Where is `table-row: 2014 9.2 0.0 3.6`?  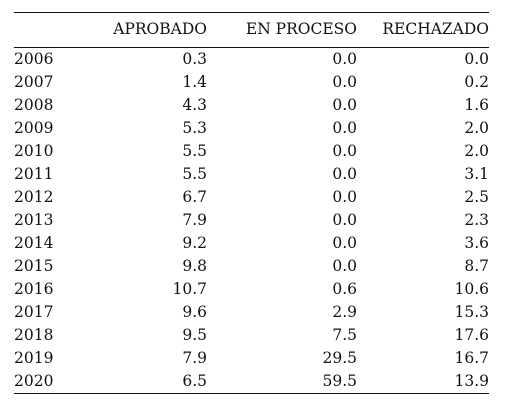
table-row: 2014 9.2 0.0 3.6 is located at coordinates (251, 243).